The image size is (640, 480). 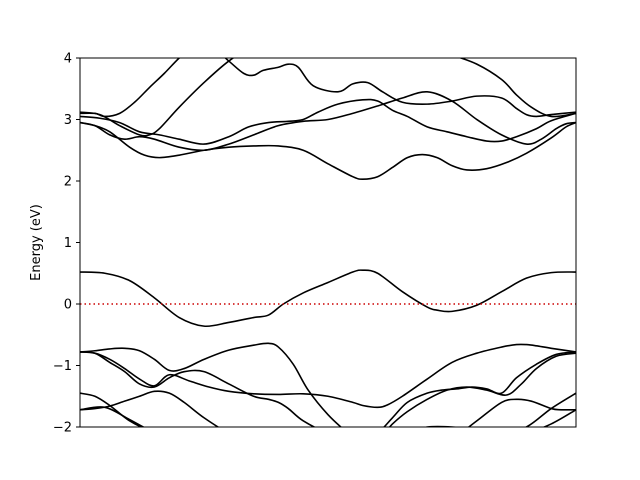 I want to click on y-tick-label: 2, so click(x=68, y=182).